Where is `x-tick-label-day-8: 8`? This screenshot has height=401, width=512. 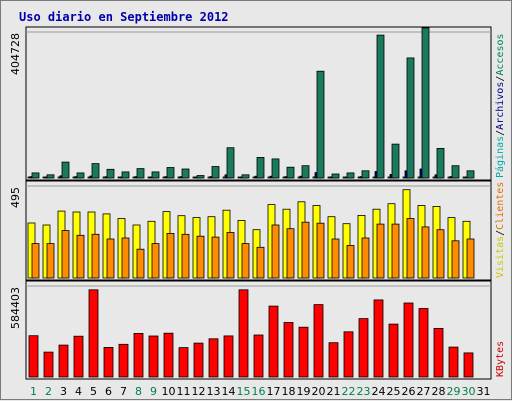
x-tick-label-day-8: 8 is located at coordinates (138, 391).